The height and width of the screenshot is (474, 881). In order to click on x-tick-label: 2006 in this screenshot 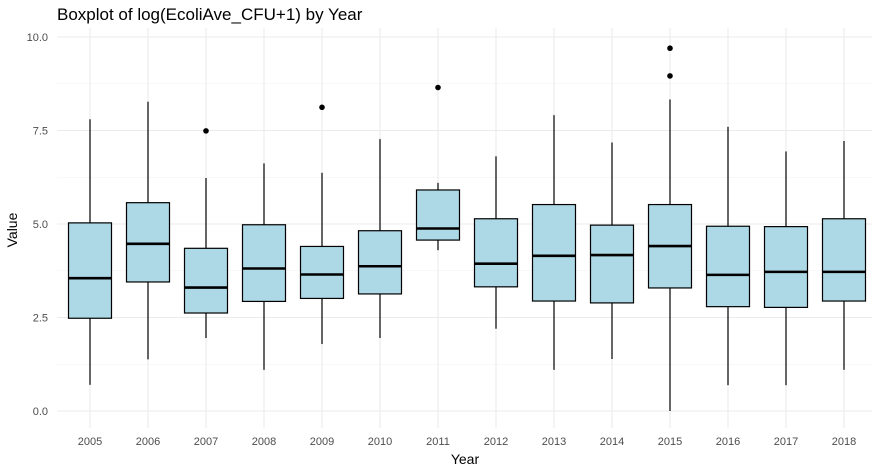, I will do `click(148, 442)`.